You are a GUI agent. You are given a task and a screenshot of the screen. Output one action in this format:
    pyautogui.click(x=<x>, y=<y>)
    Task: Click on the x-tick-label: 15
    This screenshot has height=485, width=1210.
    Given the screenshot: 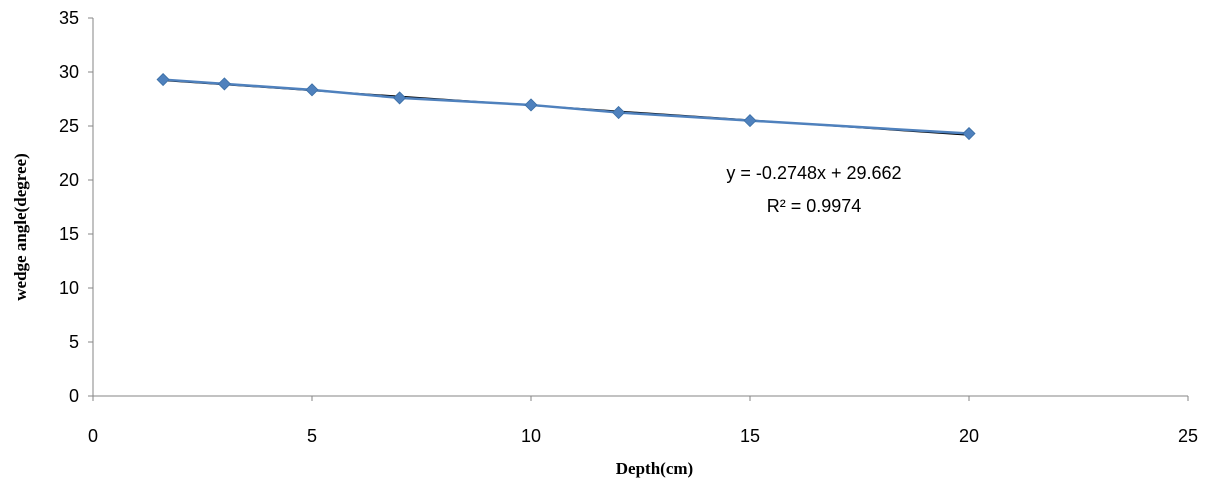 What is the action you would take?
    pyautogui.click(x=750, y=436)
    